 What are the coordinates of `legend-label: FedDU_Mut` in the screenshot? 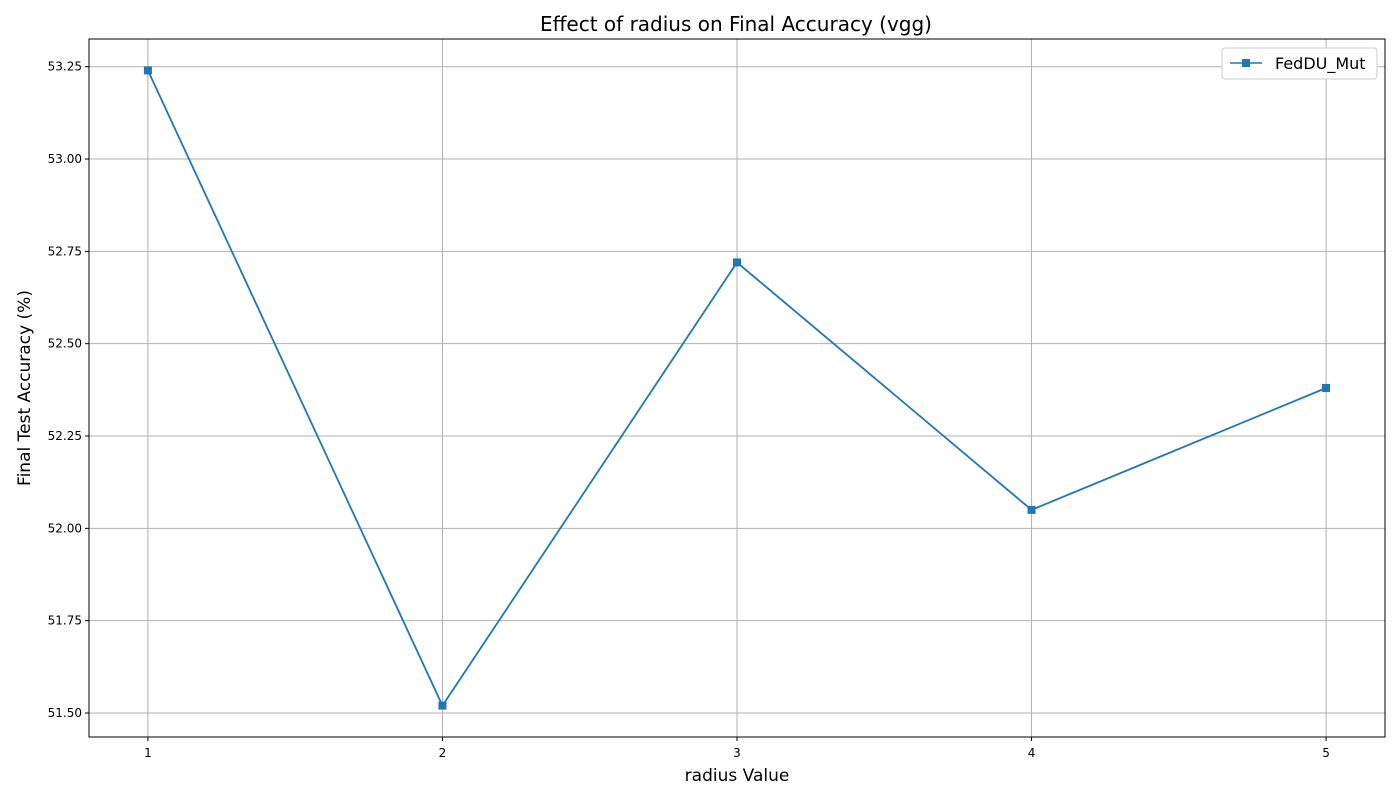 It's located at (1320, 64).